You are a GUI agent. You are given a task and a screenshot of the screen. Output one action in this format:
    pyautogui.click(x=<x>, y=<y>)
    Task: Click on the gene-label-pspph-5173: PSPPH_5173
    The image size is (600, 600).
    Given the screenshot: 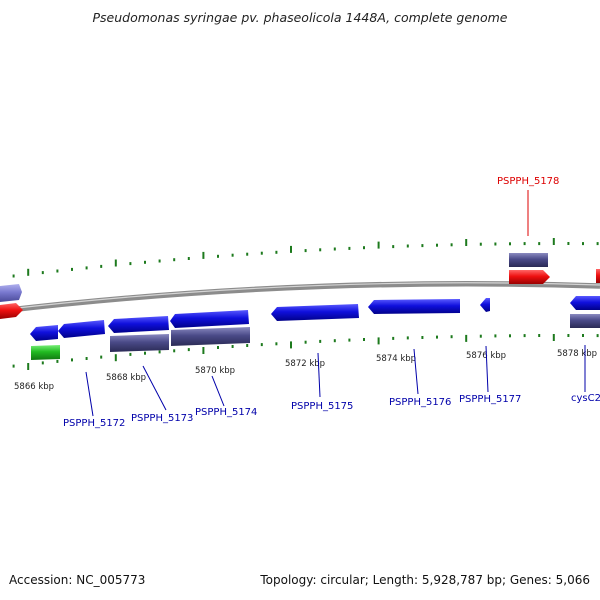 What is the action you would take?
    pyautogui.click(x=162, y=418)
    